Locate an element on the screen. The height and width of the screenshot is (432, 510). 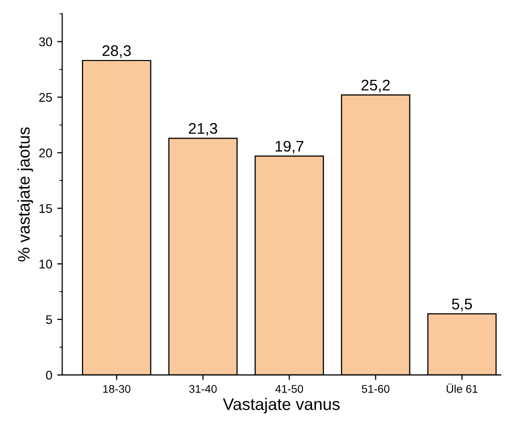
y-tick-label: 15 is located at coordinates (46, 208).